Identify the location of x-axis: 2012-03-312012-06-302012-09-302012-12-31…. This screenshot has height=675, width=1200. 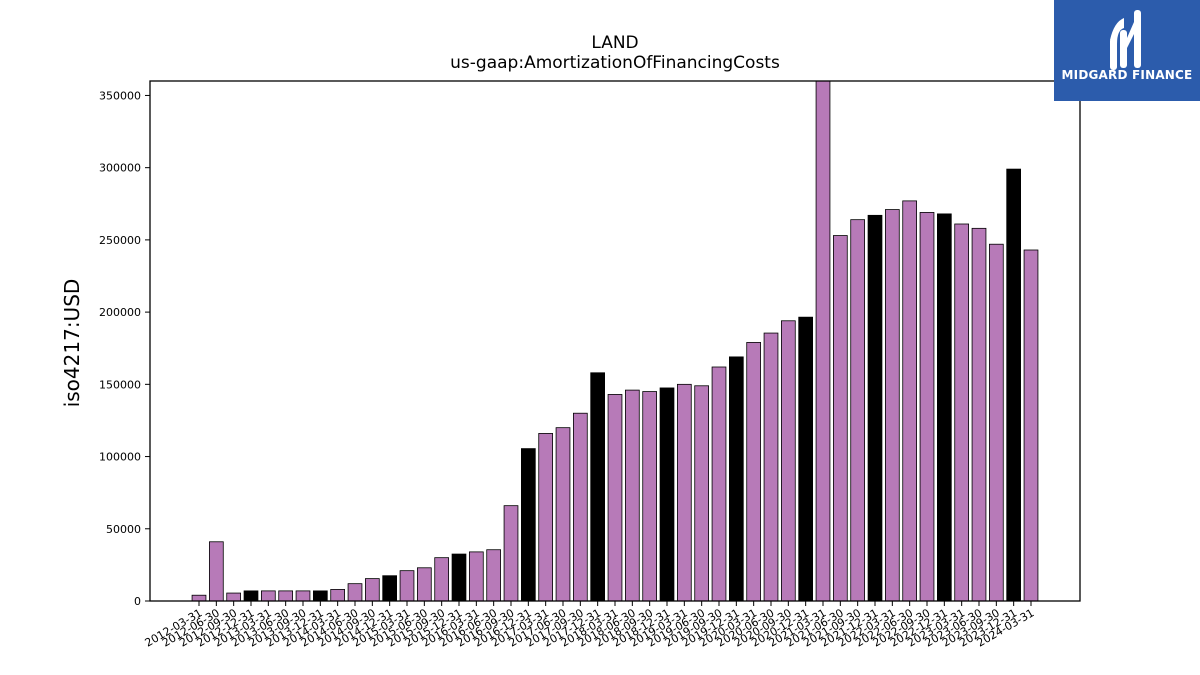
(590, 625).